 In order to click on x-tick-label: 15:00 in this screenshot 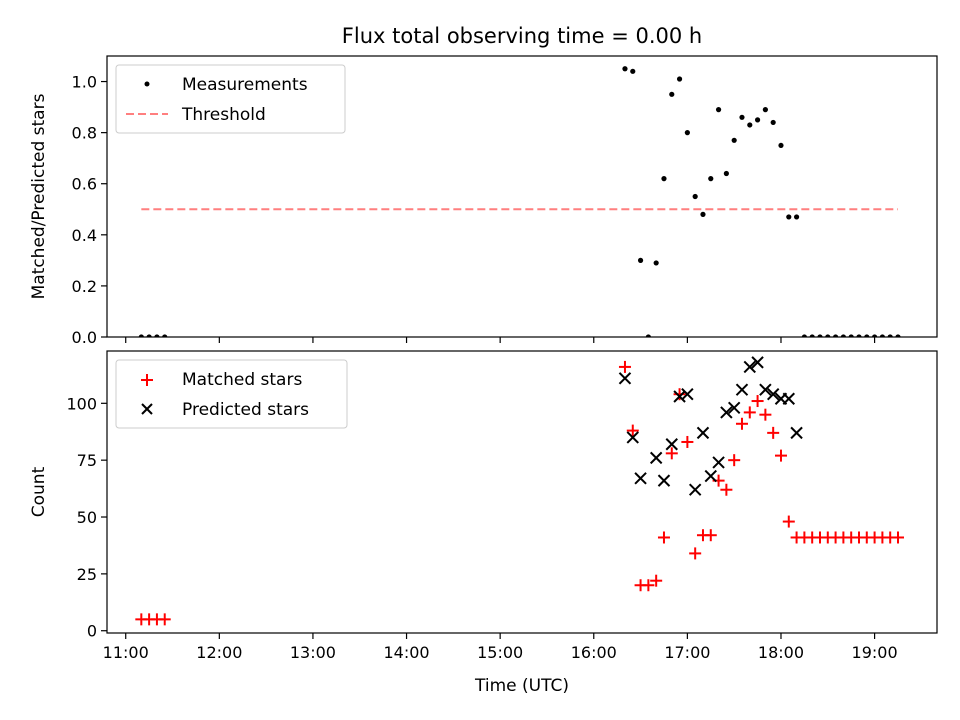, I will do `click(500, 652)`.